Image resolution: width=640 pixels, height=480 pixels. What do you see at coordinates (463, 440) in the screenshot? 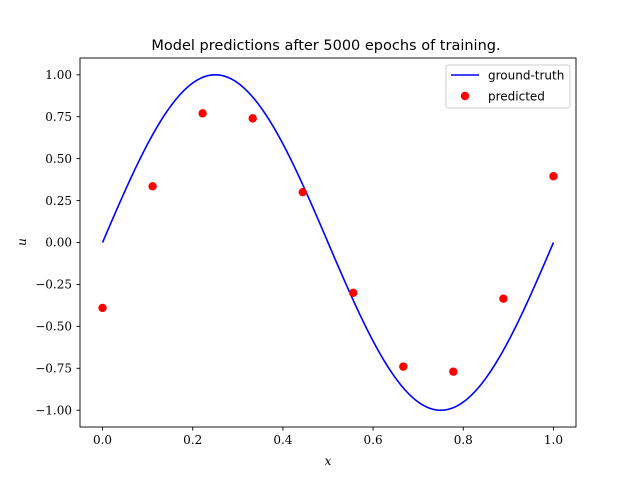
I see `x-tick-label: 0.8` at bounding box center [463, 440].